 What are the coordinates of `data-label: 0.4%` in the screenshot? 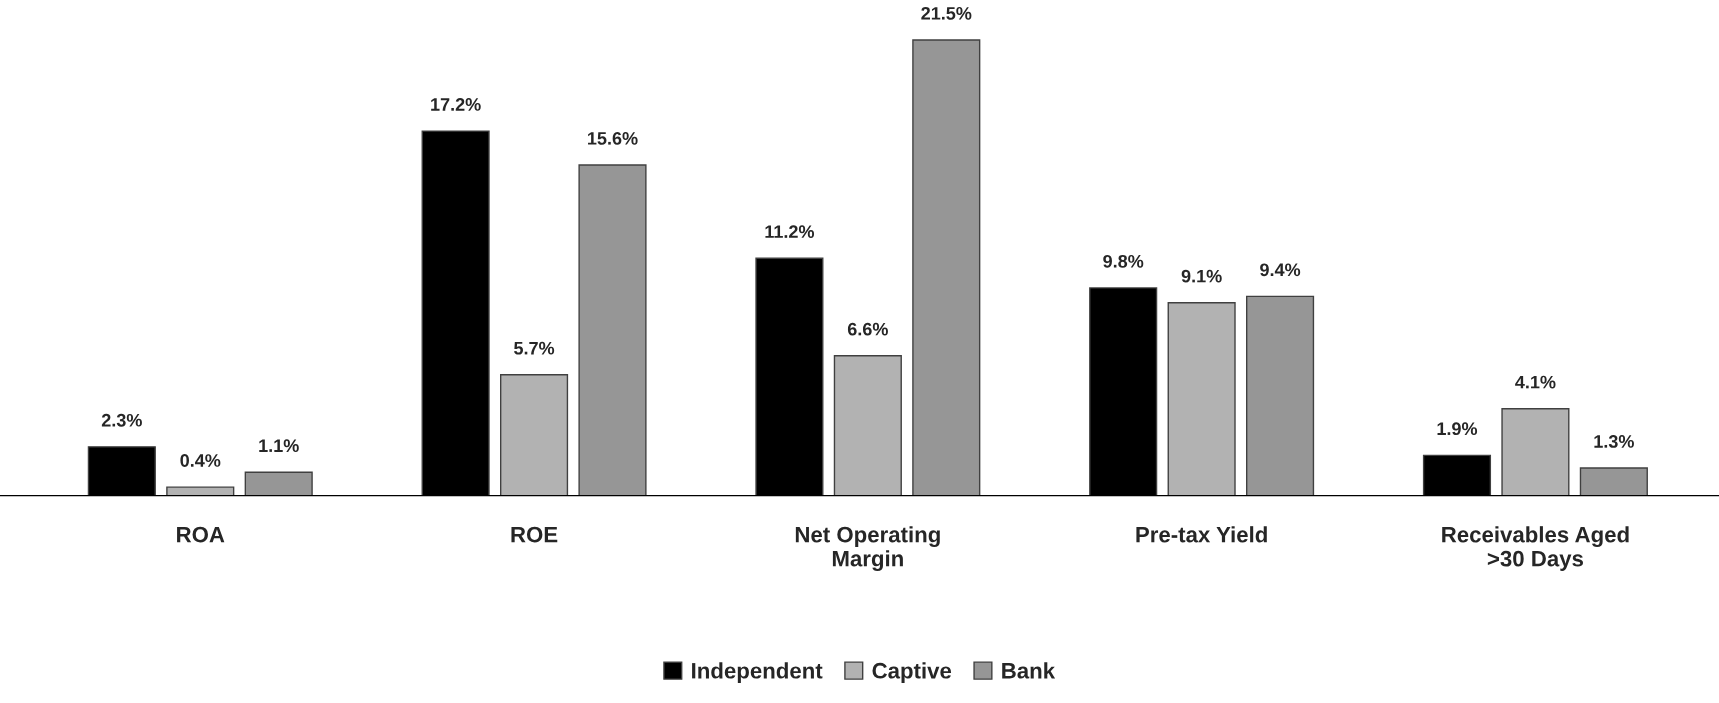 It's located at (200, 460).